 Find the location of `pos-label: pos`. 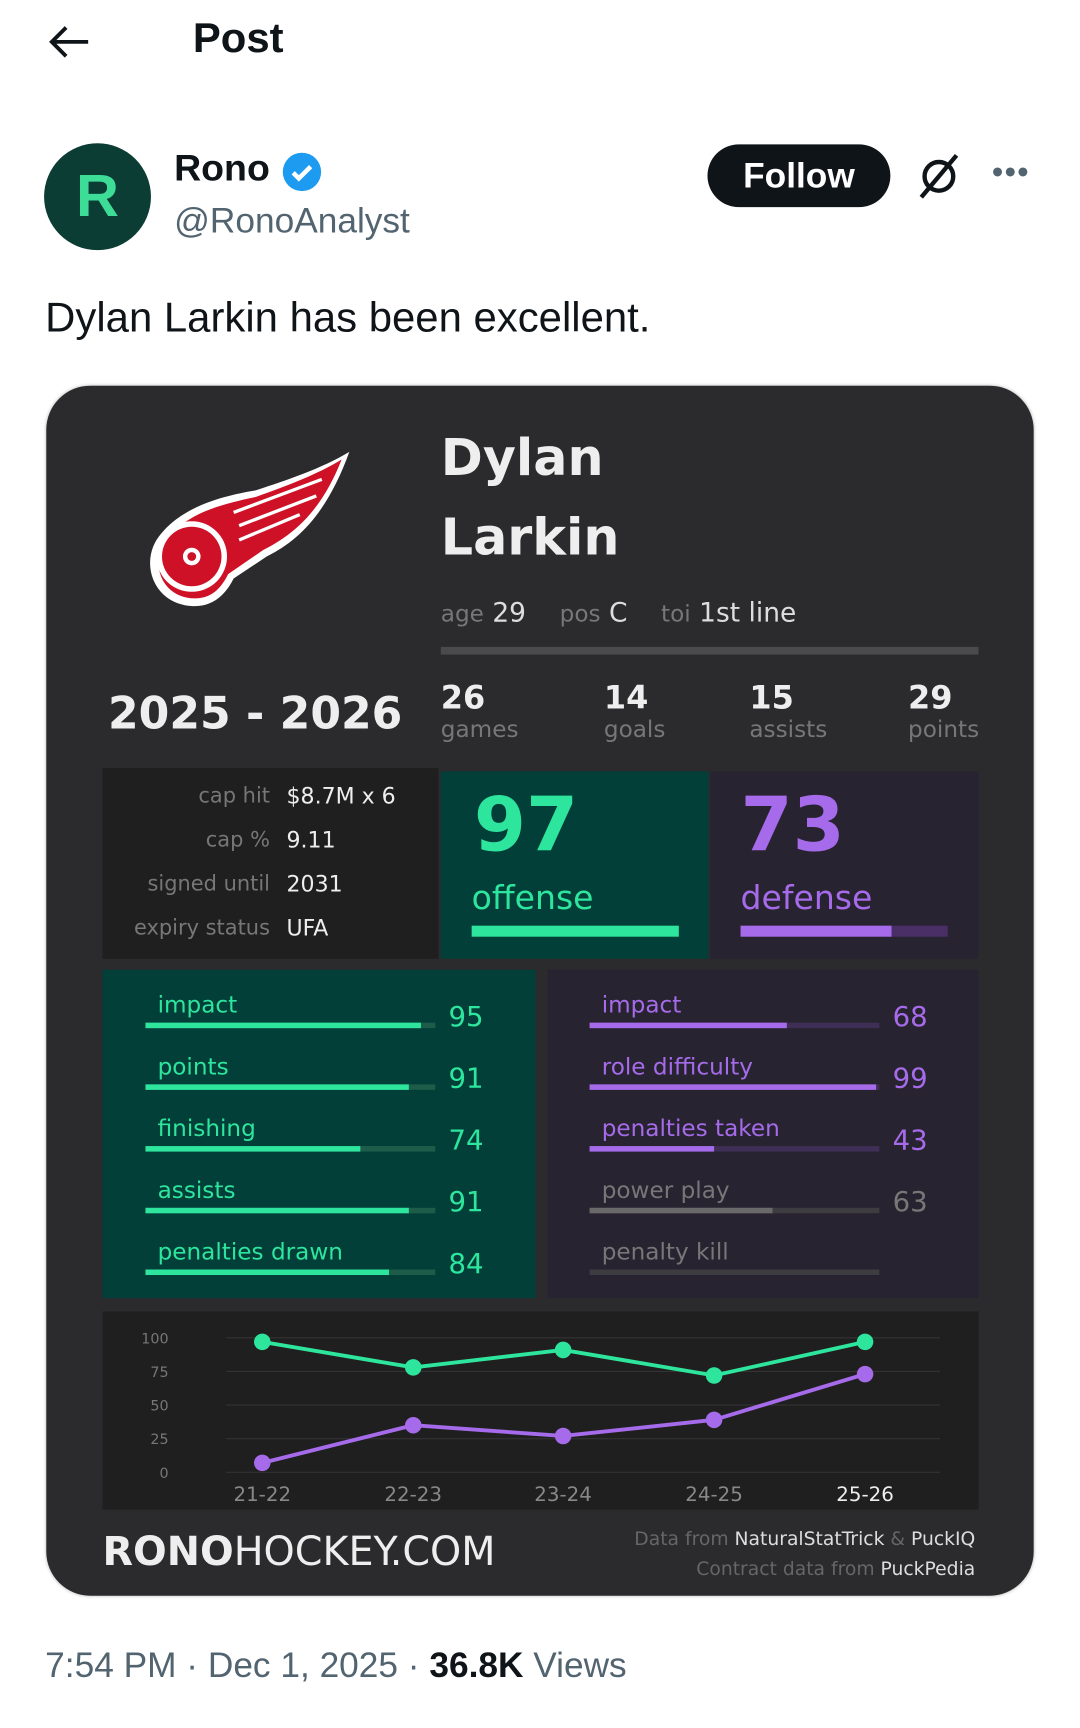

pos-label: pos is located at coordinates (580, 614).